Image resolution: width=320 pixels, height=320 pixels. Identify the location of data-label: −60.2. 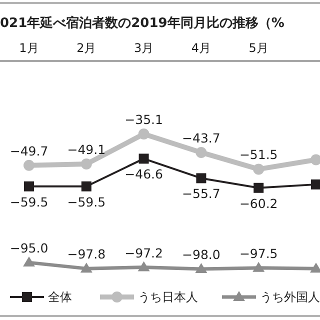
(258, 203).